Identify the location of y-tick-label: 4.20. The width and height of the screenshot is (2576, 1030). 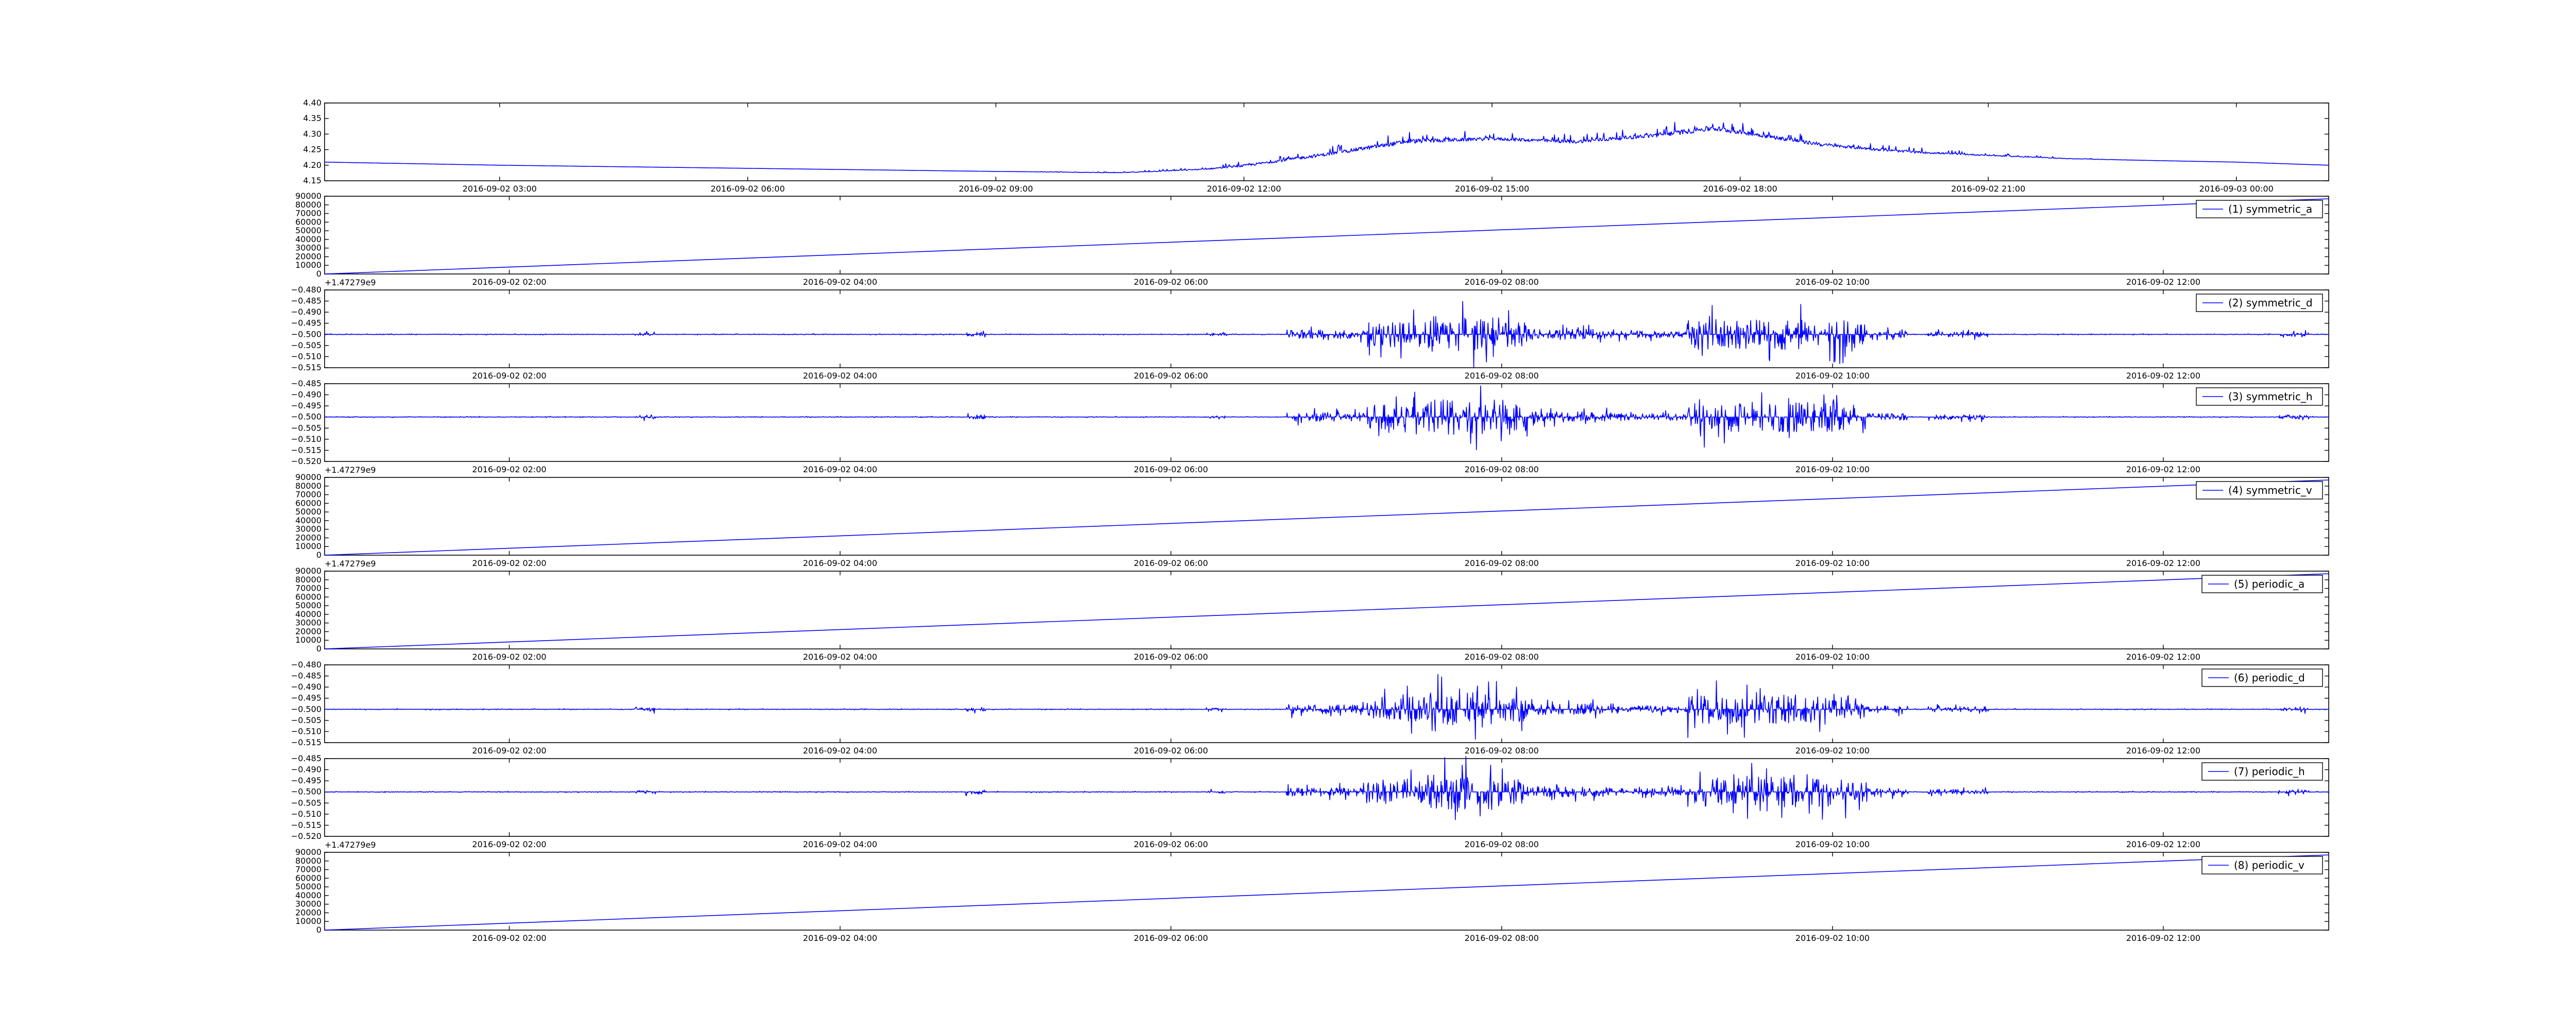
(312, 165).